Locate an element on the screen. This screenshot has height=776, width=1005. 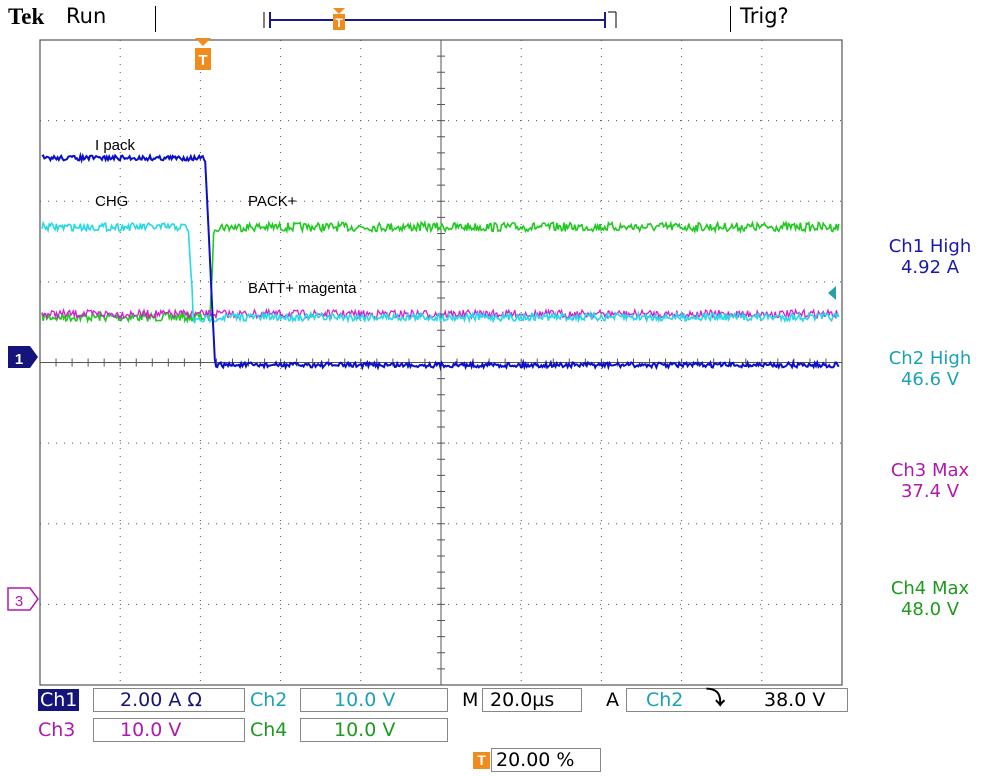
measurement-label: Ch1 High is located at coordinates (930, 246).